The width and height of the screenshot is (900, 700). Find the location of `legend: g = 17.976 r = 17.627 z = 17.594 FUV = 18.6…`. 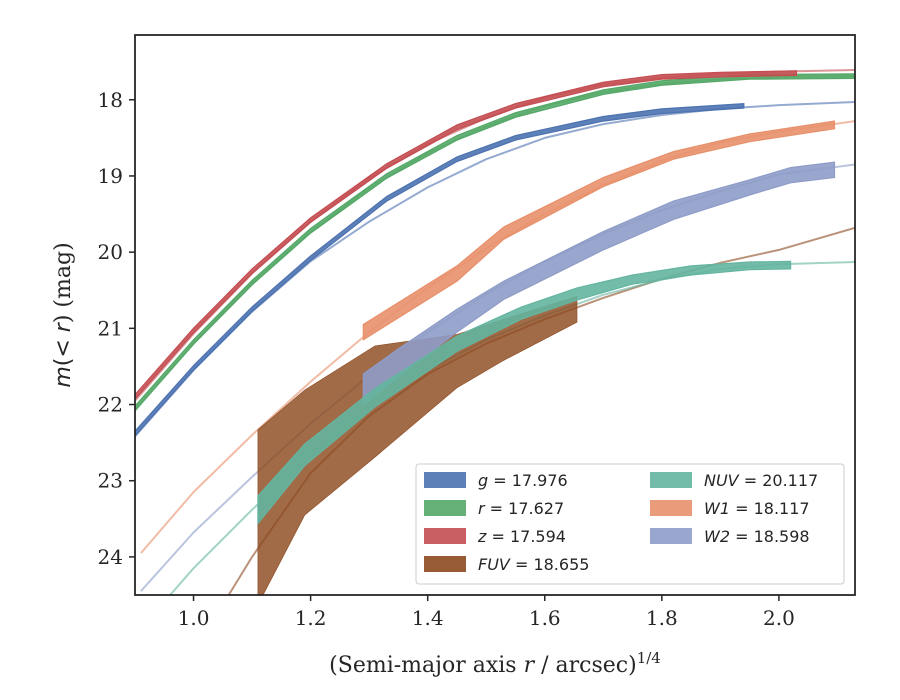

legend: g = 17.976 r = 17.627 z = 17.594 FUV = 18.6… is located at coordinates (630, 524).